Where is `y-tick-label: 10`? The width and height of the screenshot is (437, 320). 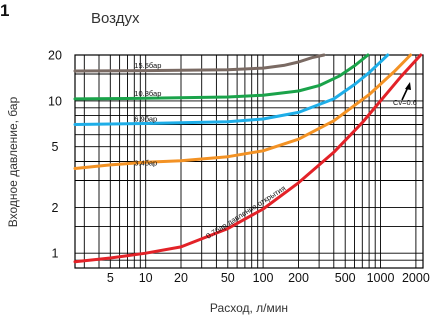
y-tick-label: 10 is located at coordinates (55, 101).